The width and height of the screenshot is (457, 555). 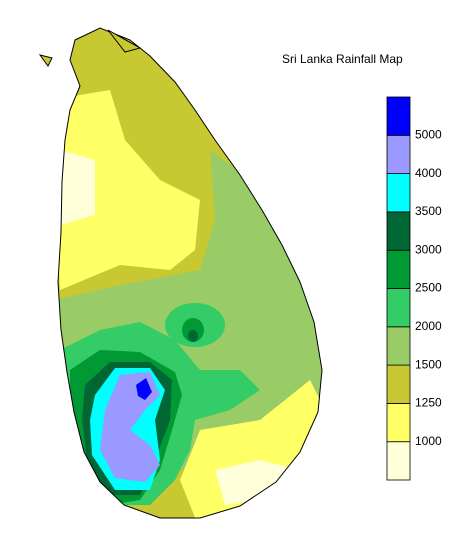 What do you see at coordinates (428, 326) in the screenshot?
I see `legend-label: 2000` at bounding box center [428, 326].